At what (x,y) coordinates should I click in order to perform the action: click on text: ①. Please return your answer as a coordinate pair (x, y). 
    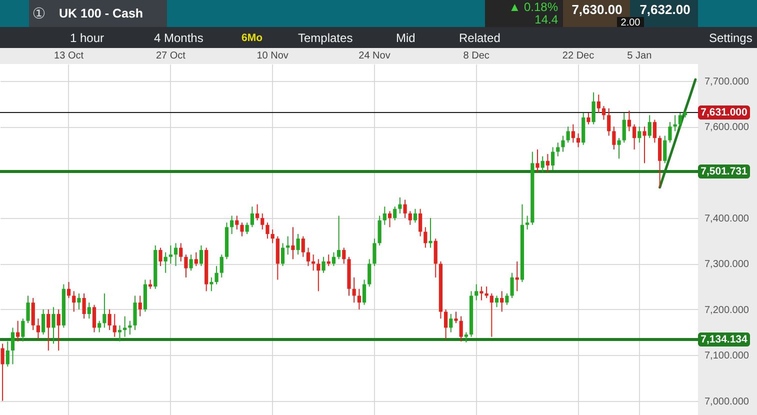
    Looking at the image, I should click on (39, 13).